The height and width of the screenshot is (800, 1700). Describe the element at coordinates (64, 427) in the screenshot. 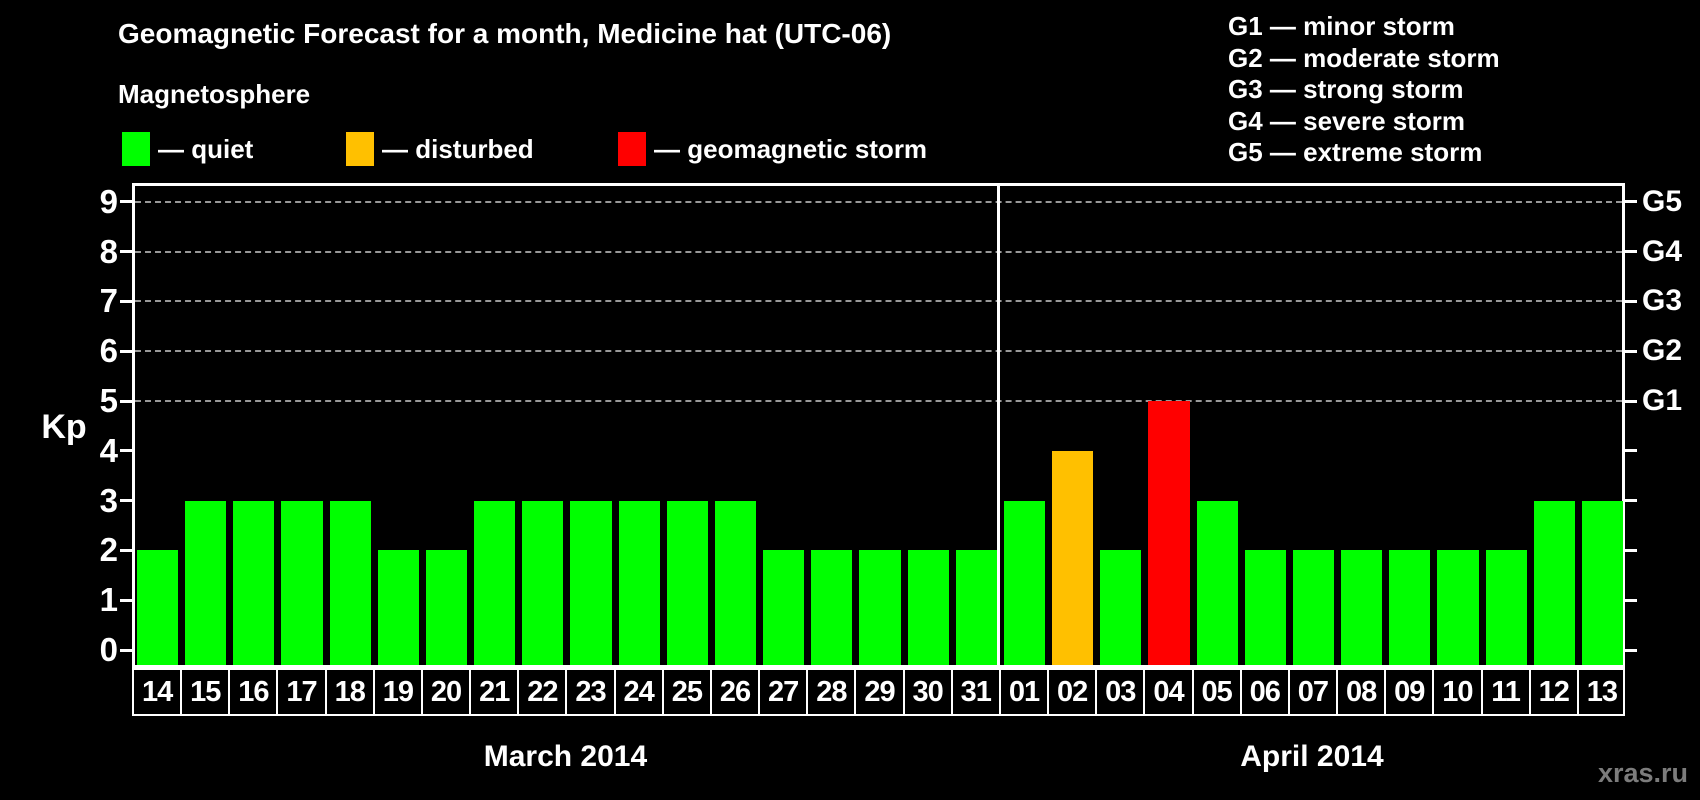

I see `y-axis-title: Kp` at that location.